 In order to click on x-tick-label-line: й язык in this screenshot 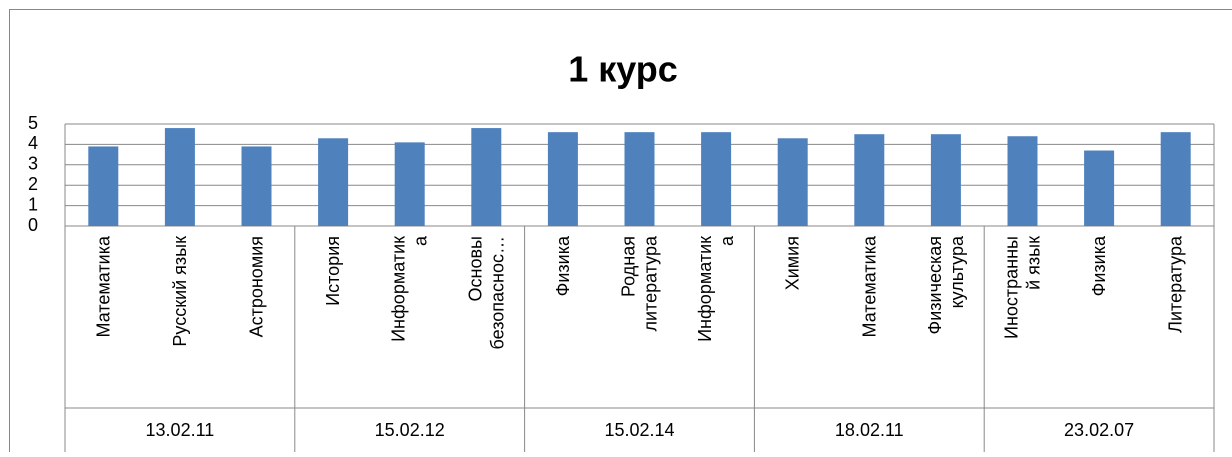, I will do `click(1034, 263)`.